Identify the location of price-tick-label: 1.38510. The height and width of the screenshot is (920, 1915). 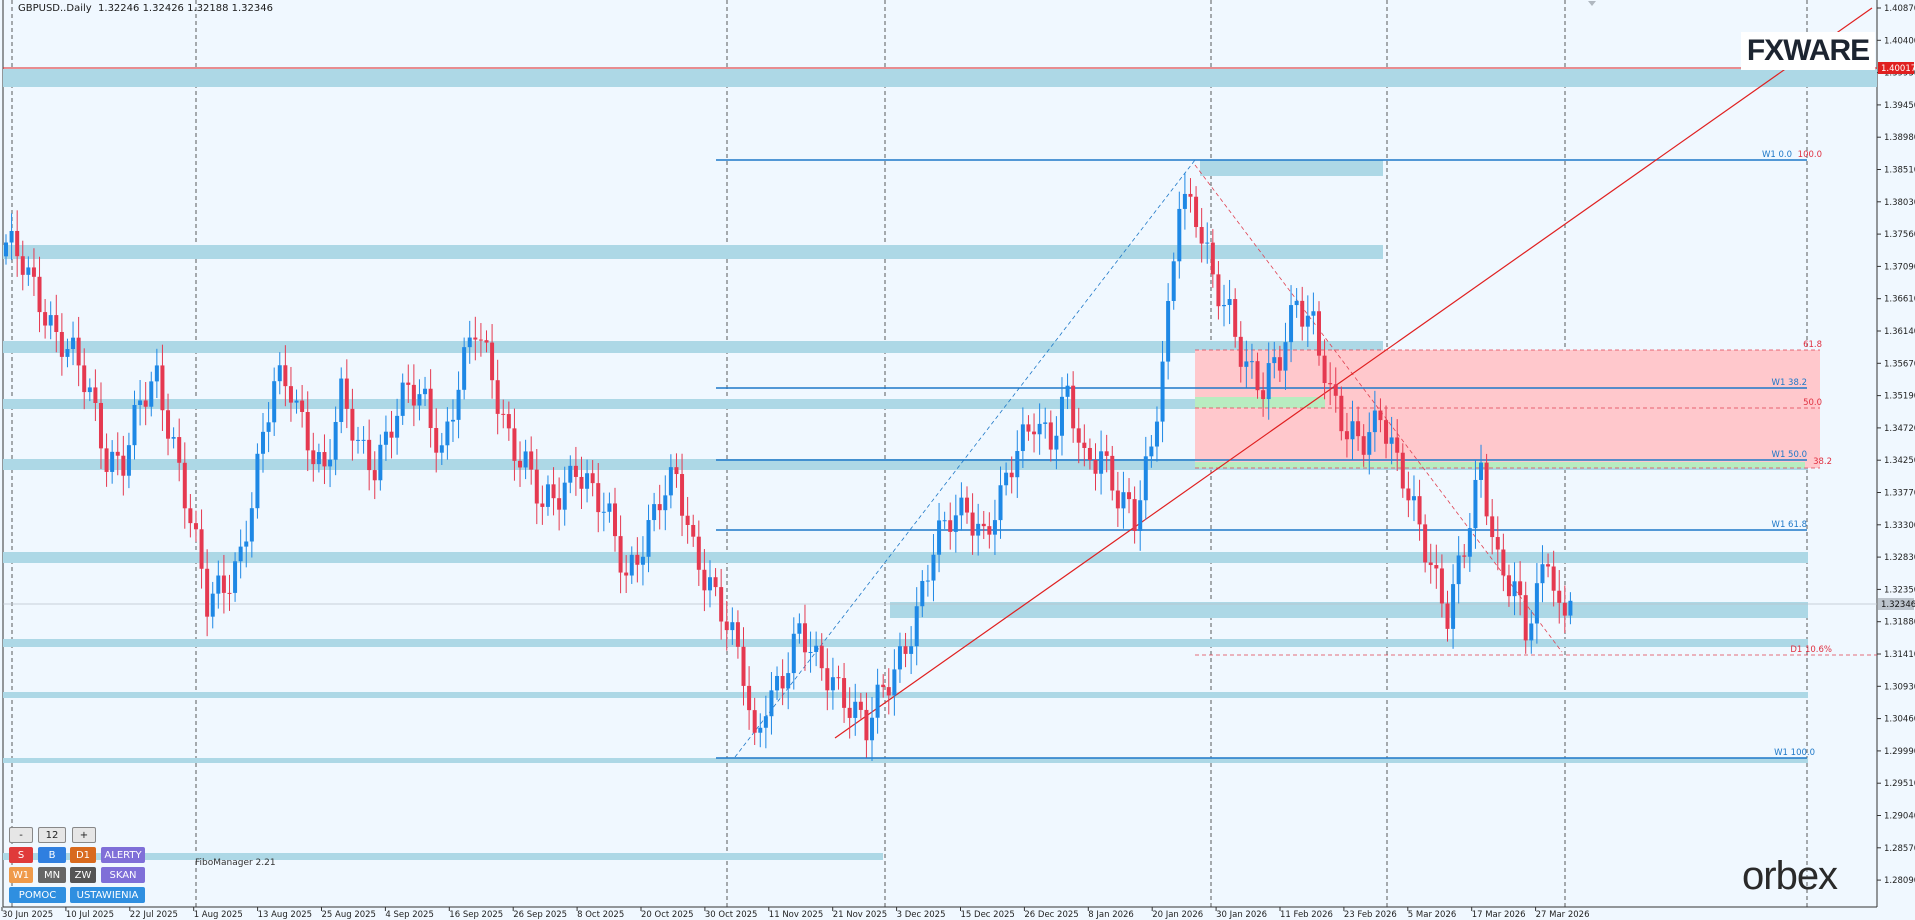
(1899, 171).